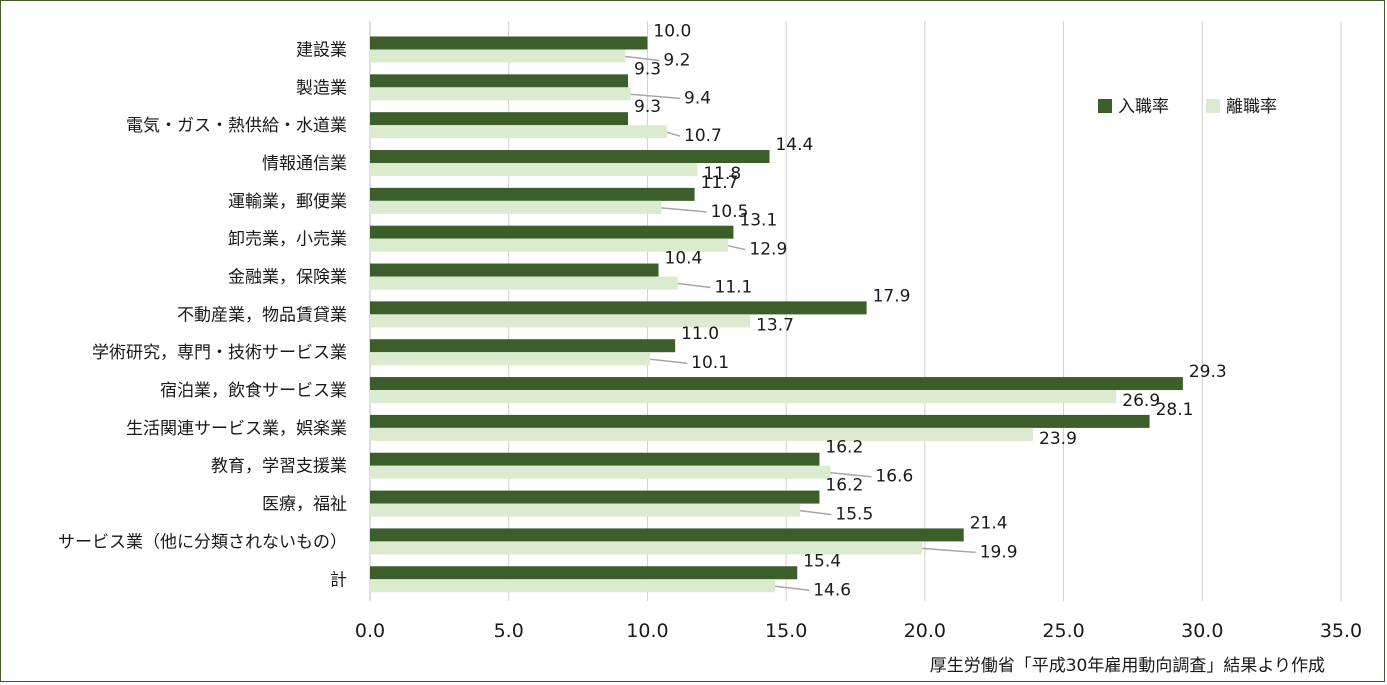  Describe the element at coordinates (734, 288) in the screenshot. I see `data-label-separation-rate: 11.1` at that location.